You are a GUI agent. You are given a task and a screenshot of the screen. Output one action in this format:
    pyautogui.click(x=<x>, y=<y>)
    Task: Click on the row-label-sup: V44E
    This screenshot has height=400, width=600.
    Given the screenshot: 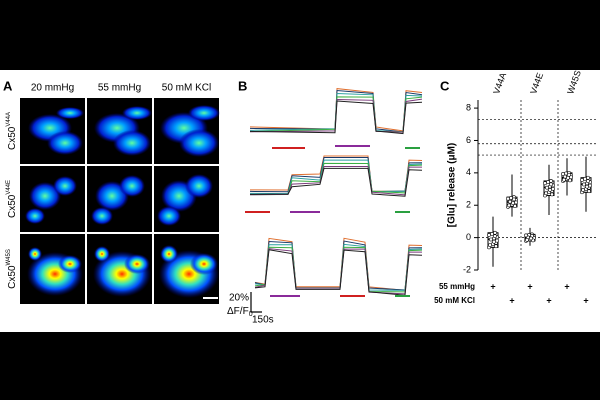 What is the action you would take?
    pyautogui.click(x=9, y=187)
    